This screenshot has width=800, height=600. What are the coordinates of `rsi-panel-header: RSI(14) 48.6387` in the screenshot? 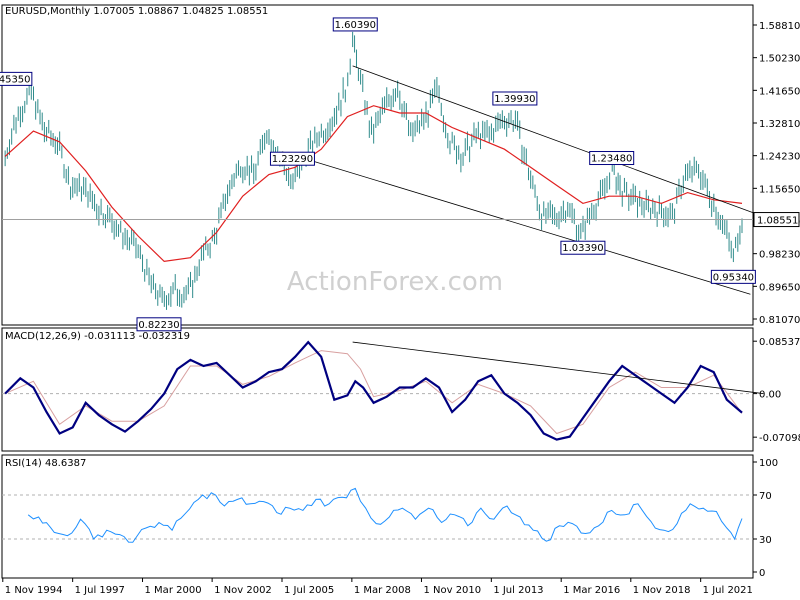 It's located at (45, 463).